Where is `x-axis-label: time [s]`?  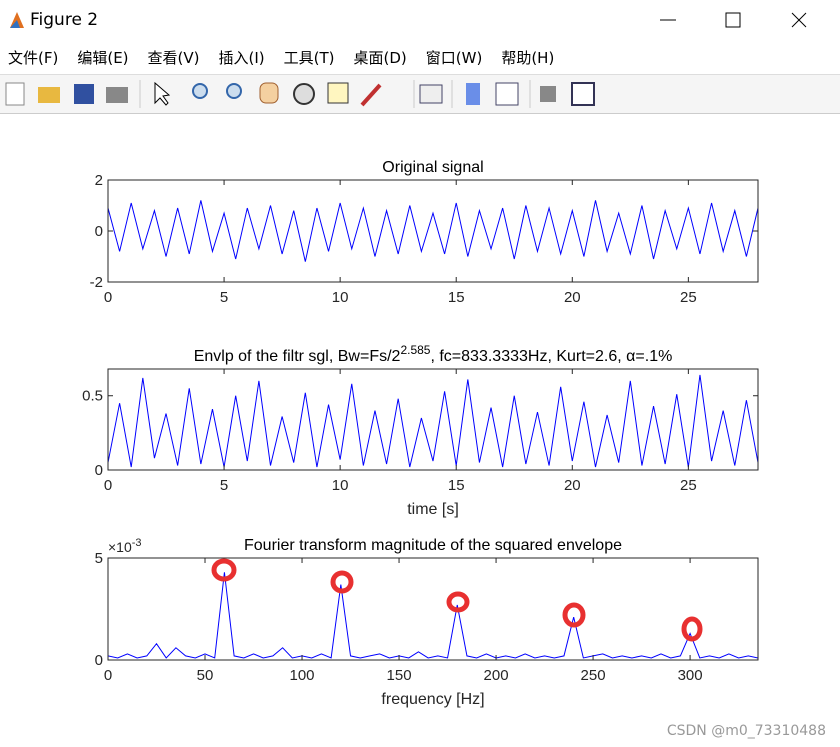
x-axis-label: time [s] is located at coordinates (433, 509).